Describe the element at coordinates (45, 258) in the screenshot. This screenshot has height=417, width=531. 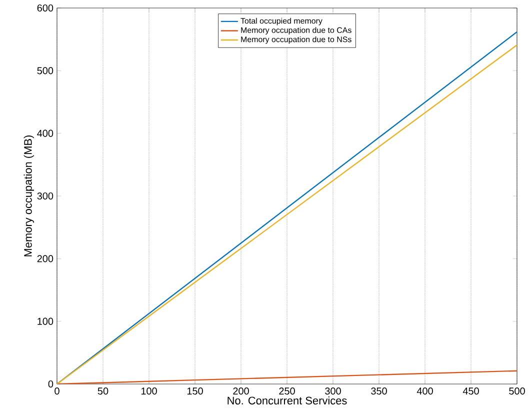
I see `y-tick-label: 200` at that location.